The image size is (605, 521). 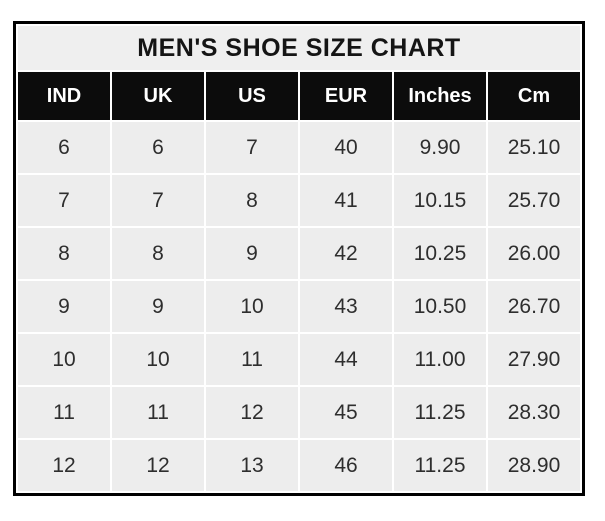 What do you see at coordinates (64, 147) in the screenshot?
I see `cell-ind-row1: 6` at bounding box center [64, 147].